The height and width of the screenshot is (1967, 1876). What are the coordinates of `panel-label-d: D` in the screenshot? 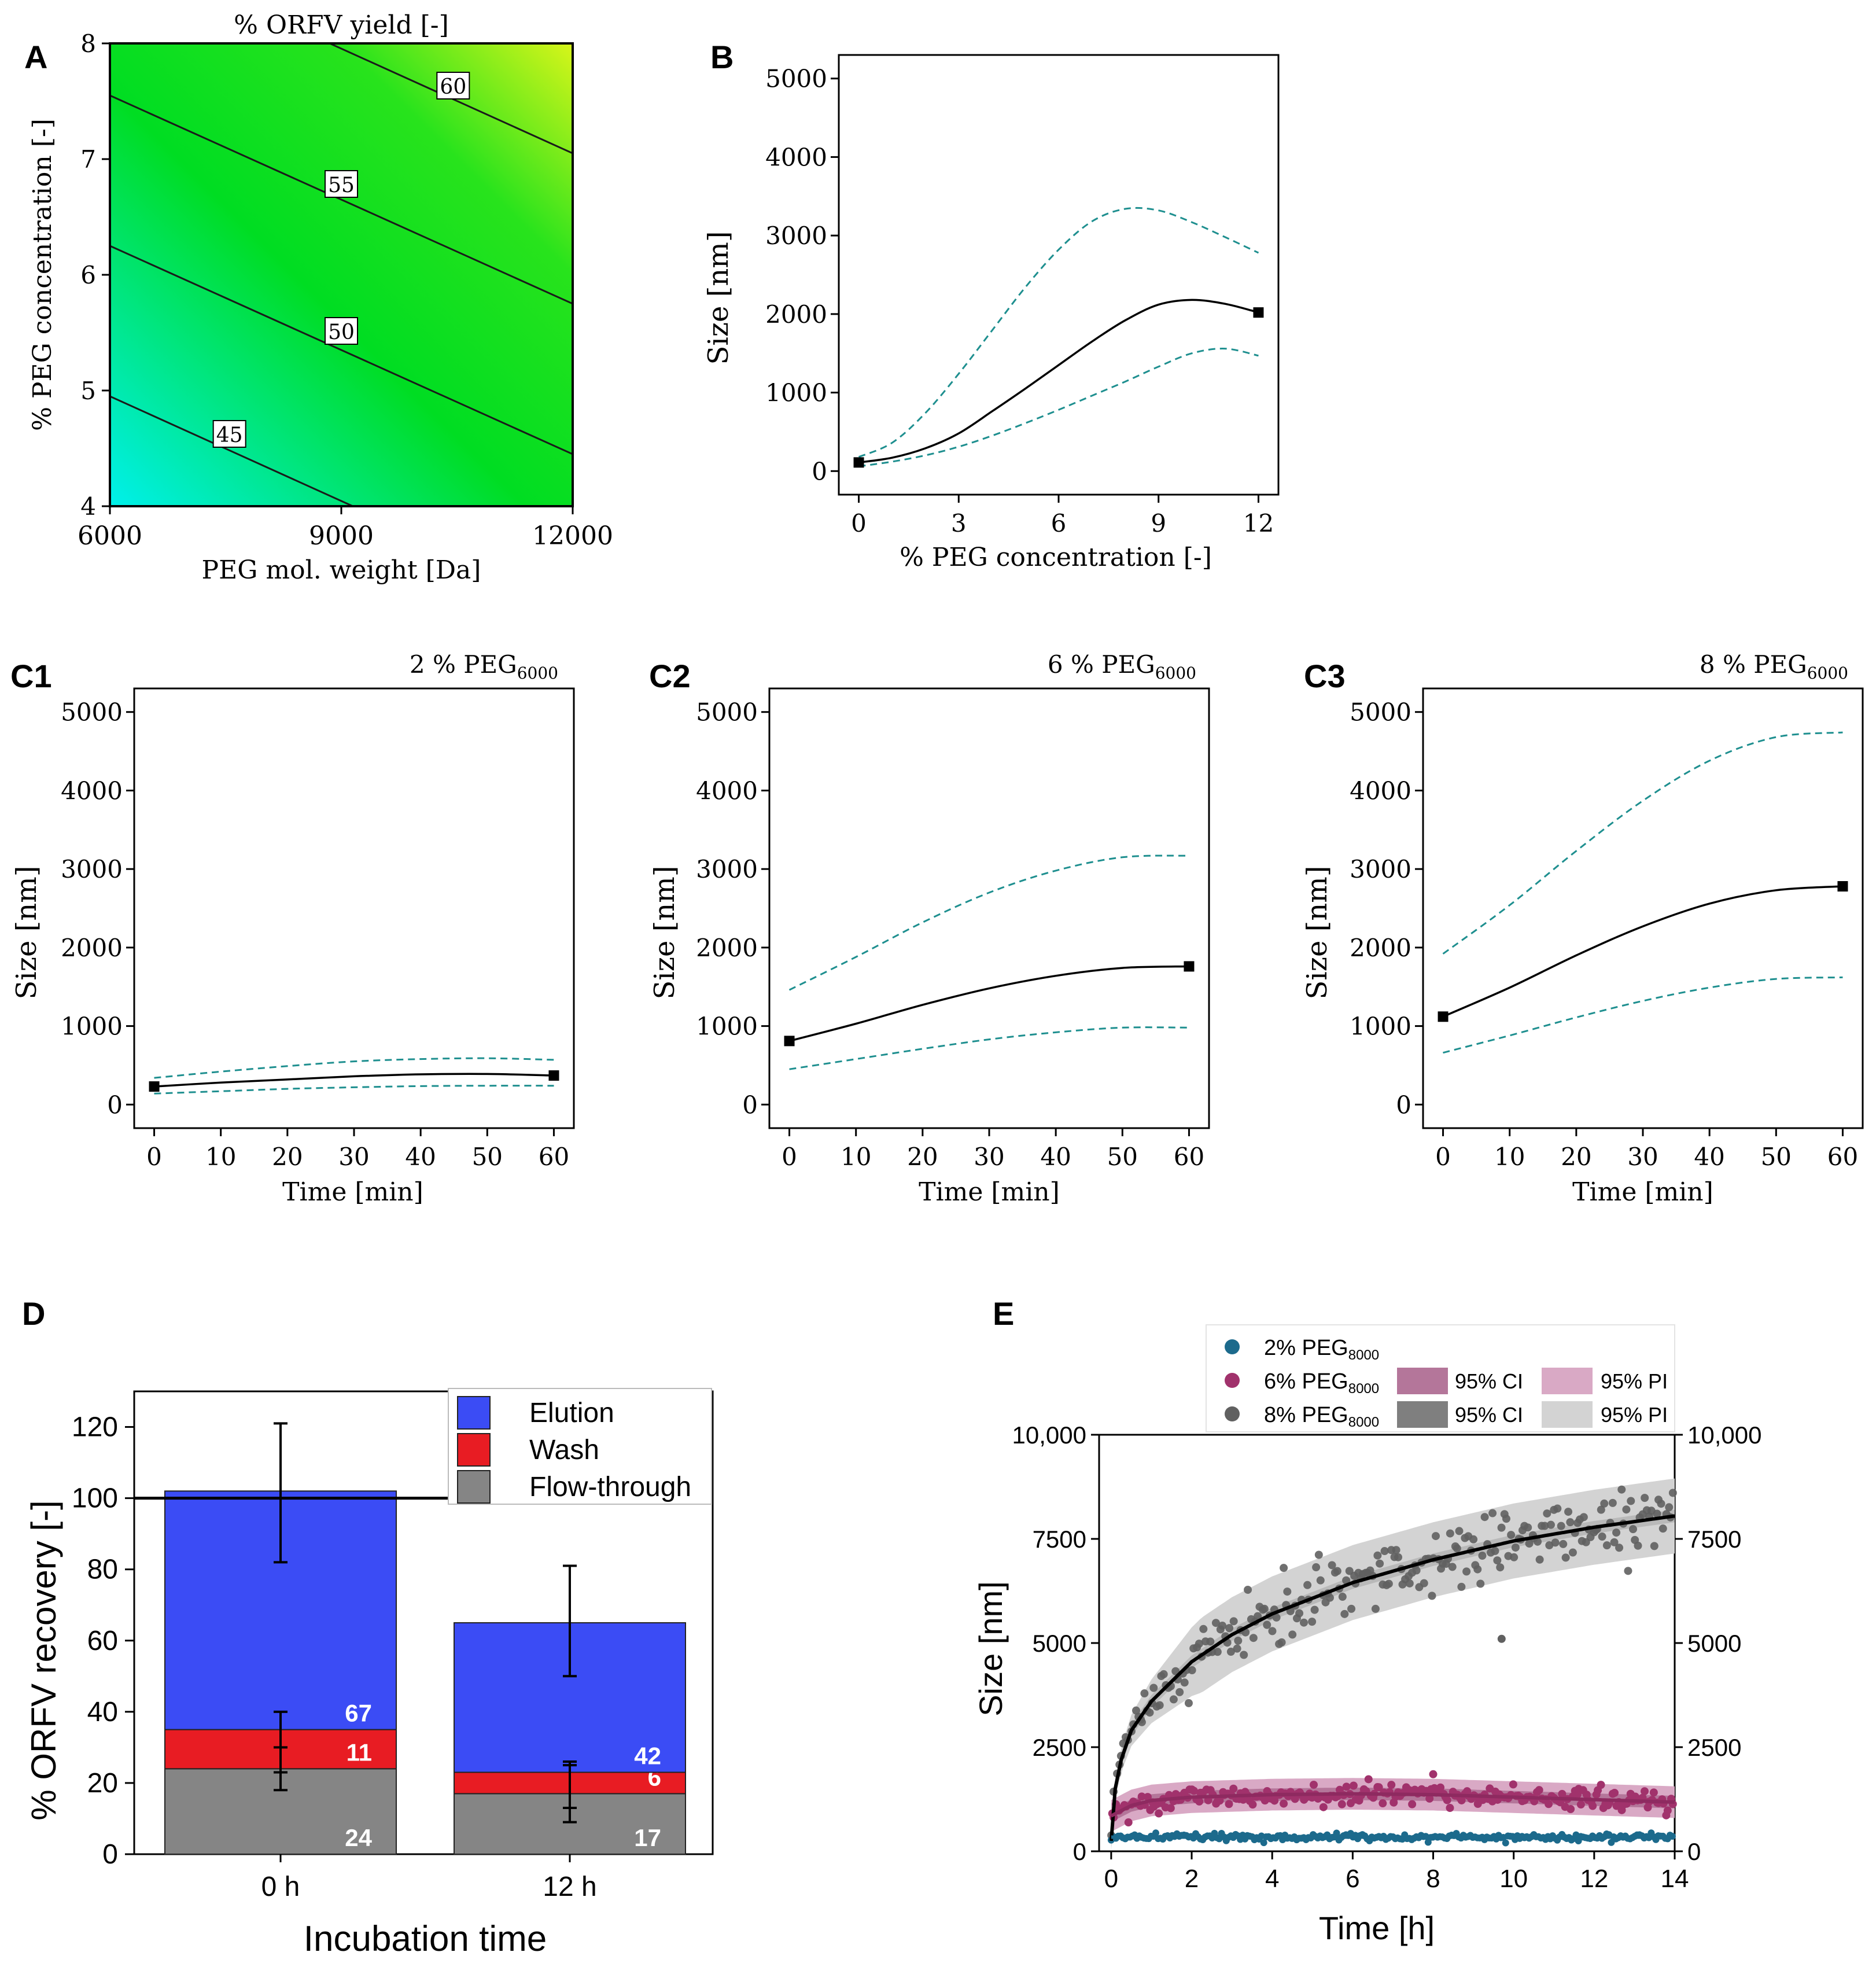 It's located at (33, 1313).